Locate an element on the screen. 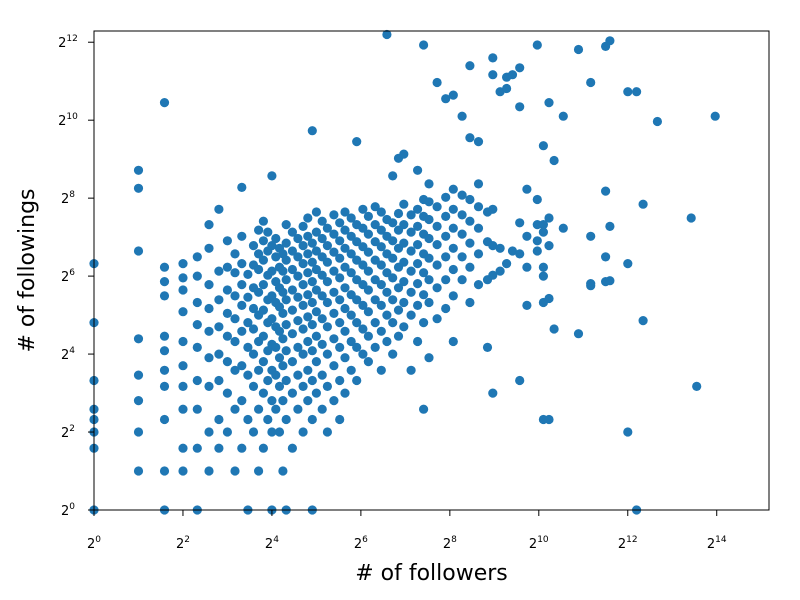 This screenshot has height=600, width=800. x-tick-label: 210 is located at coordinates (539, 543).